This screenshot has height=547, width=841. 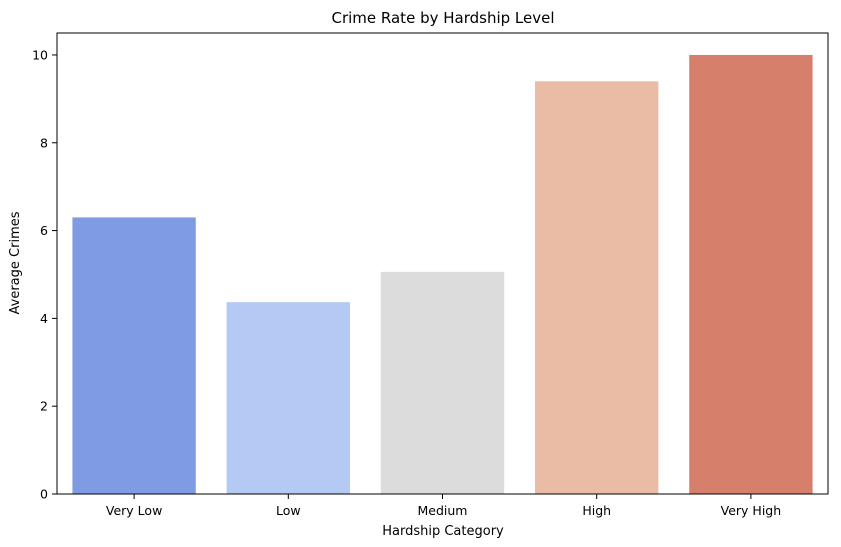 What do you see at coordinates (15, 262) in the screenshot?
I see `y-axis-label: Average Crimes` at bounding box center [15, 262].